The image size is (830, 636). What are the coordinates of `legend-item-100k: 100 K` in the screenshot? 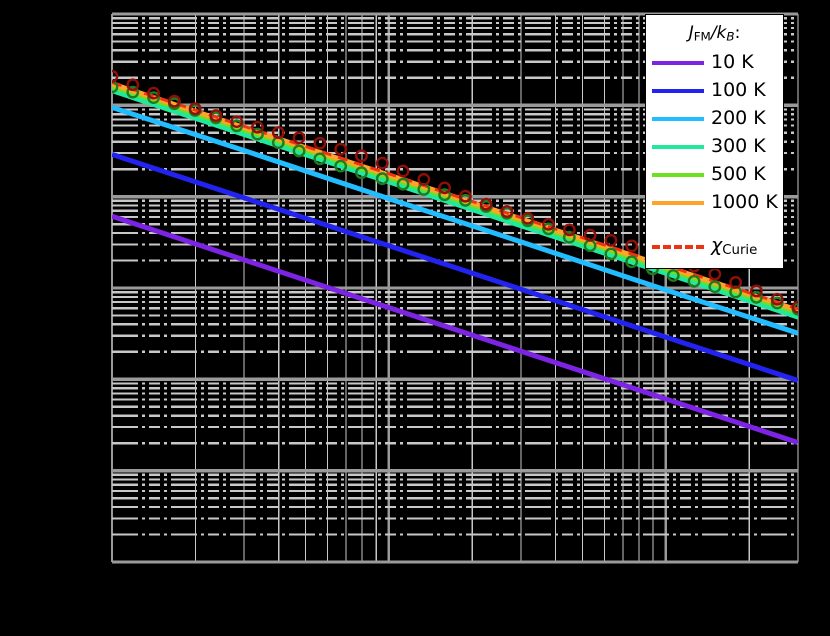 It's located at (714, 91).